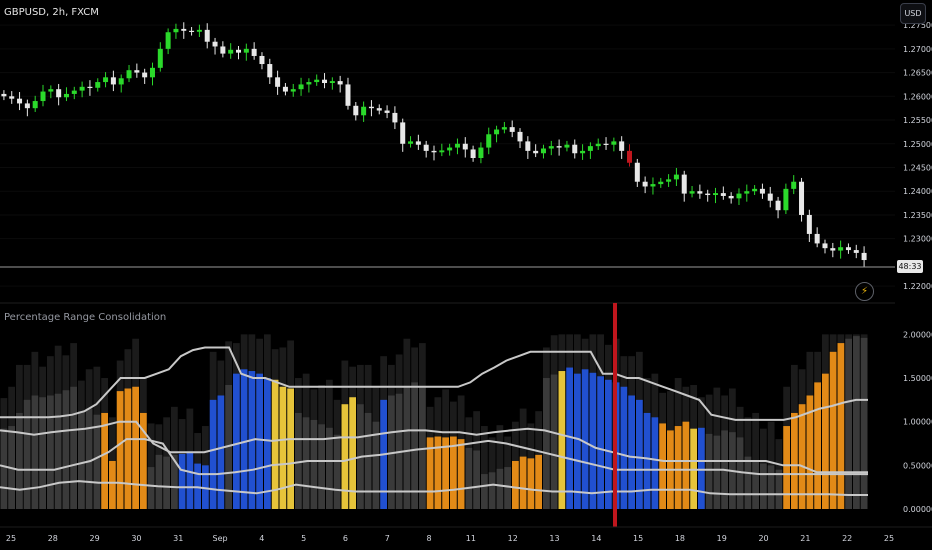 This screenshot has width=932, height=550. What do you see at coordinates (917, 25) in the screenshot?
I see `price-tick-label: 1.27500` at bounding box center [917, 25].